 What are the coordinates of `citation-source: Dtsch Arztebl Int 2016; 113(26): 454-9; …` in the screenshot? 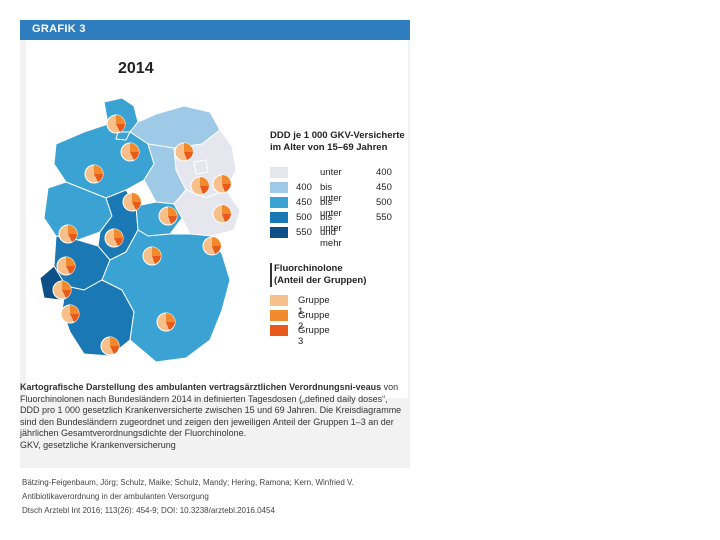 It's located at (148, 510).